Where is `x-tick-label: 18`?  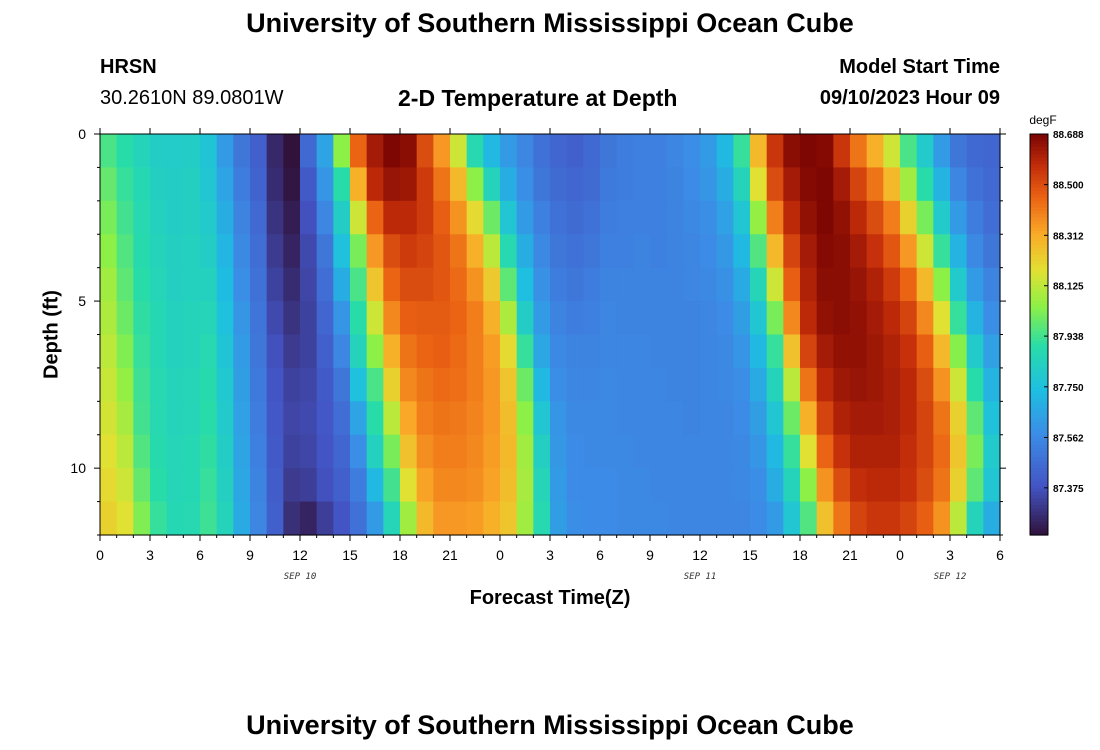
x-tick-label: 18 is located at coordinates (400, 555).